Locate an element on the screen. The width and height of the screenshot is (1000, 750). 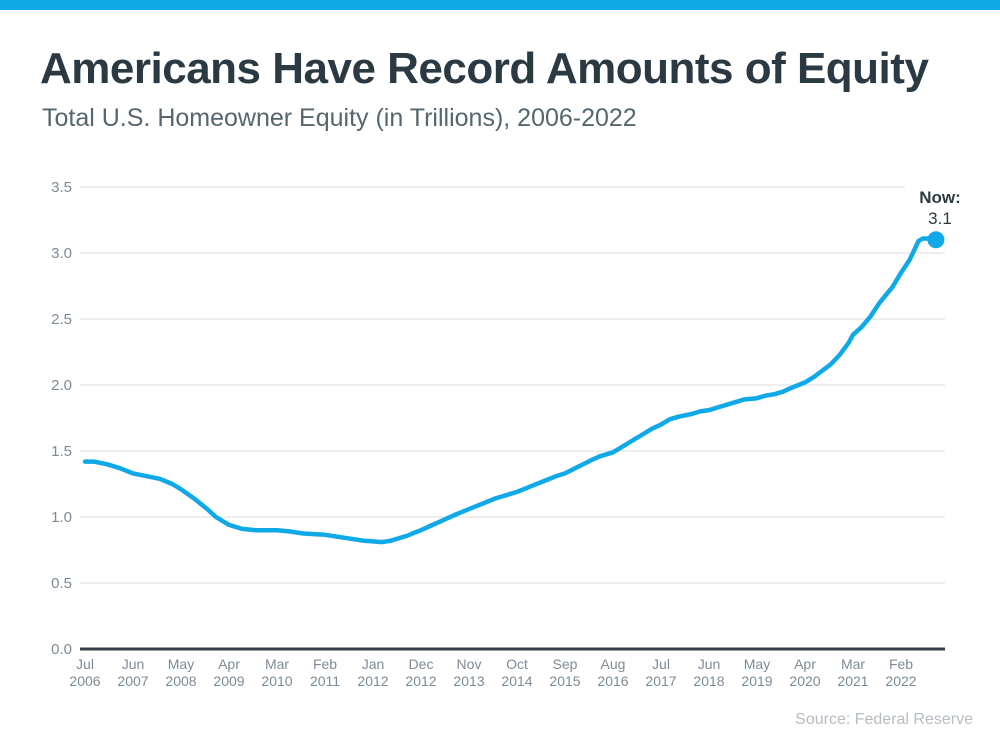
page-title: Americans Have Record Amounts of Equity is located at coordinates (484, 68).